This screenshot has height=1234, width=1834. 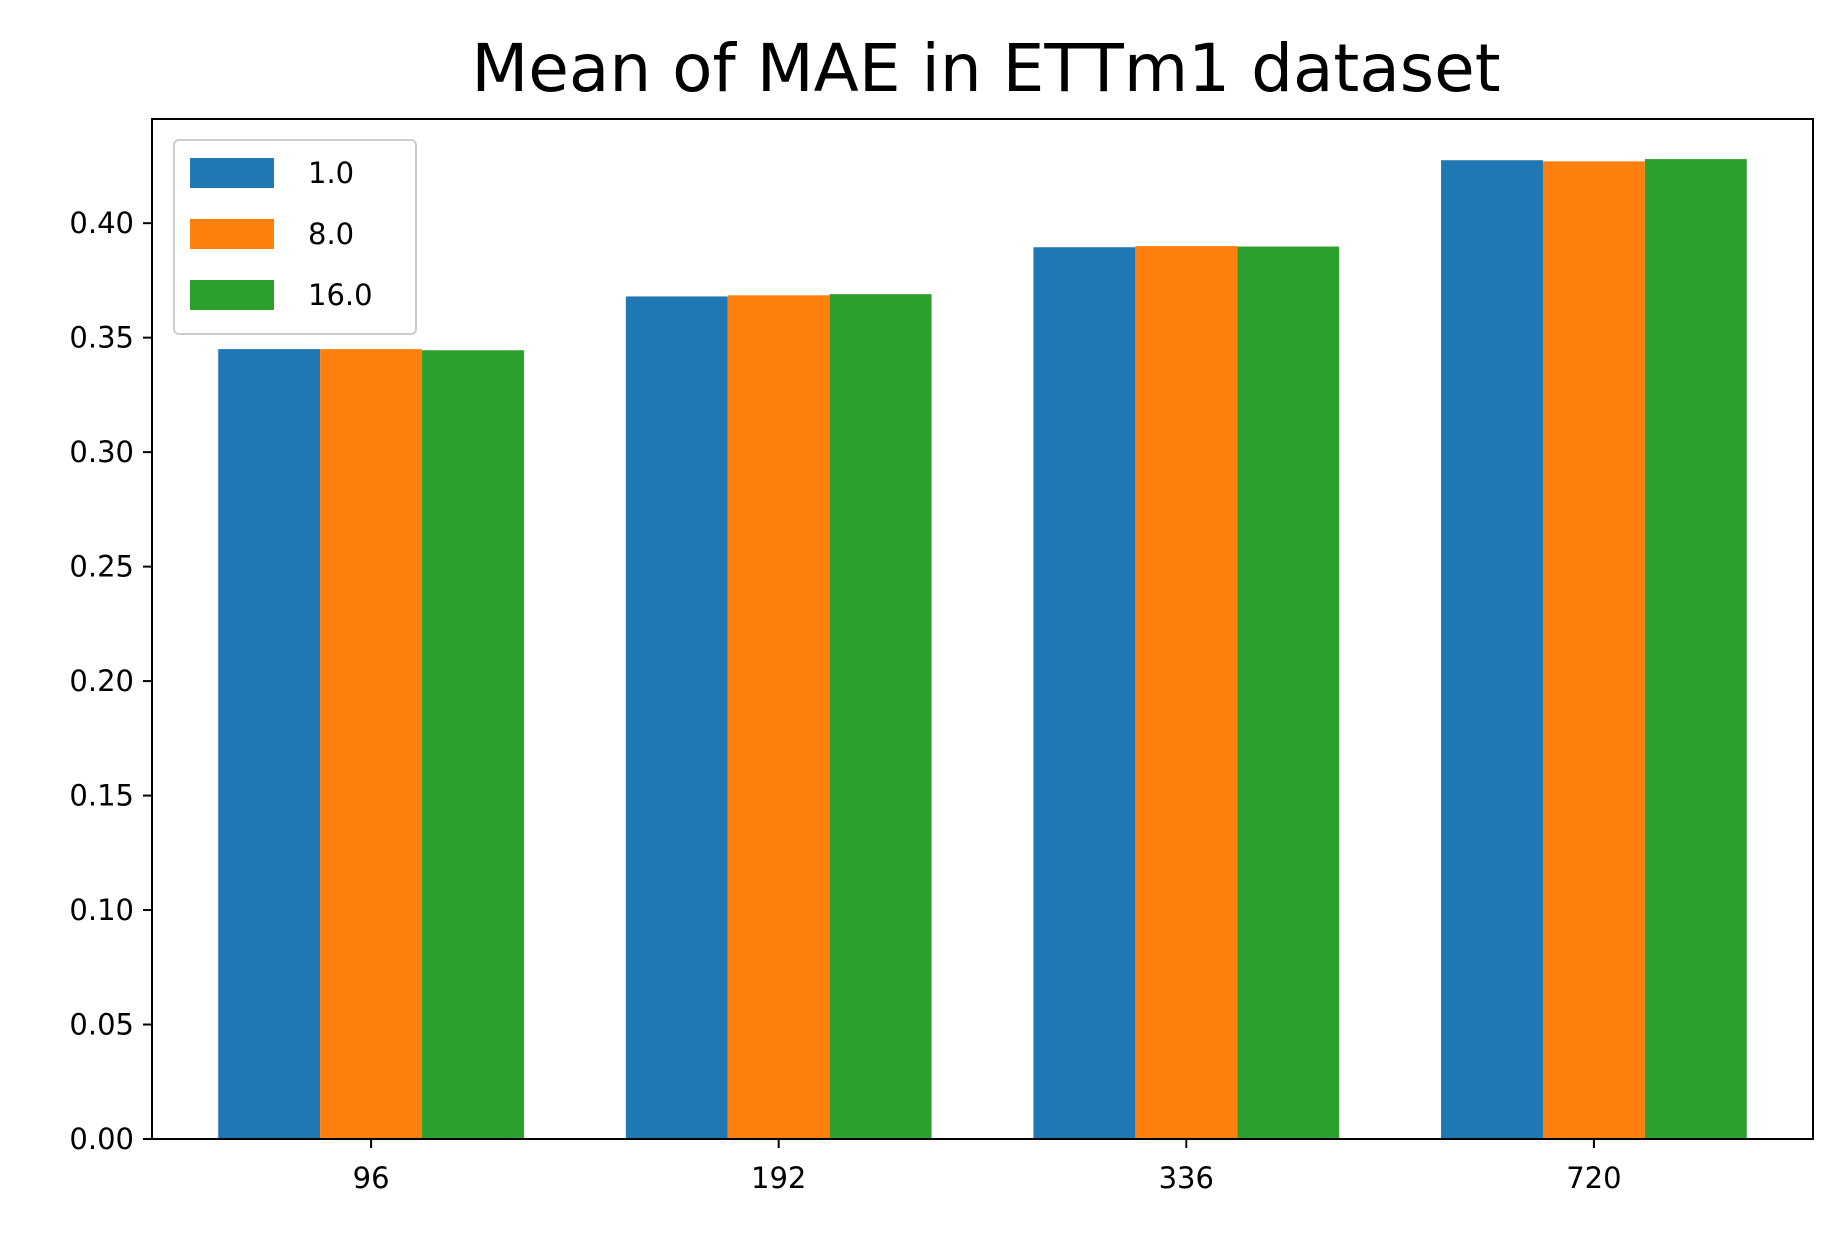 I want to click on y-tick-label: 0.15, so click(x=101, y=796).